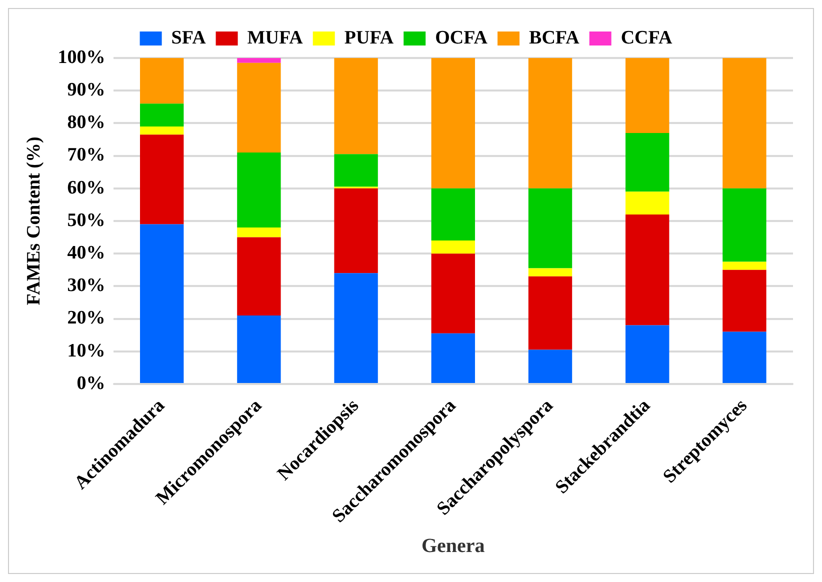 Image resolution: width=822 pixels, height=582 pixels. I want to click on x-axis-title: Genera, so click(453, 546).